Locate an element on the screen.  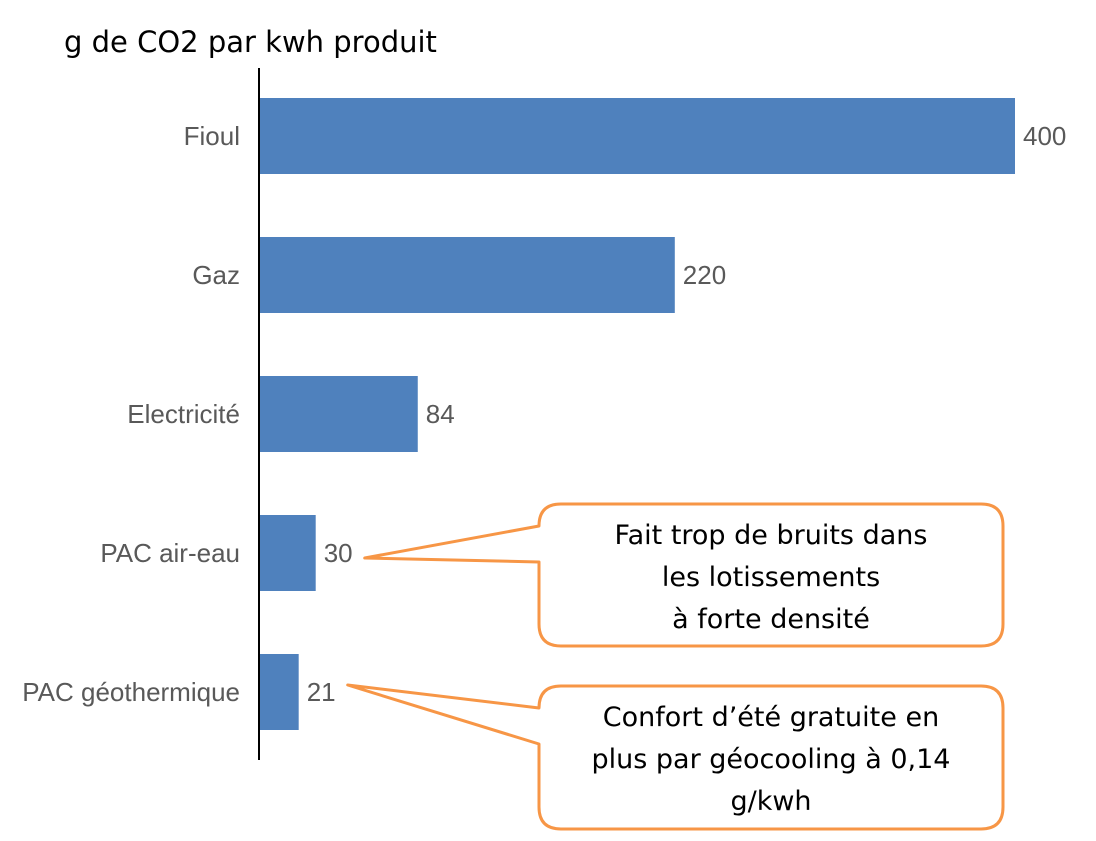
bar-pac-geothermique is located at coordinates (279, 692).